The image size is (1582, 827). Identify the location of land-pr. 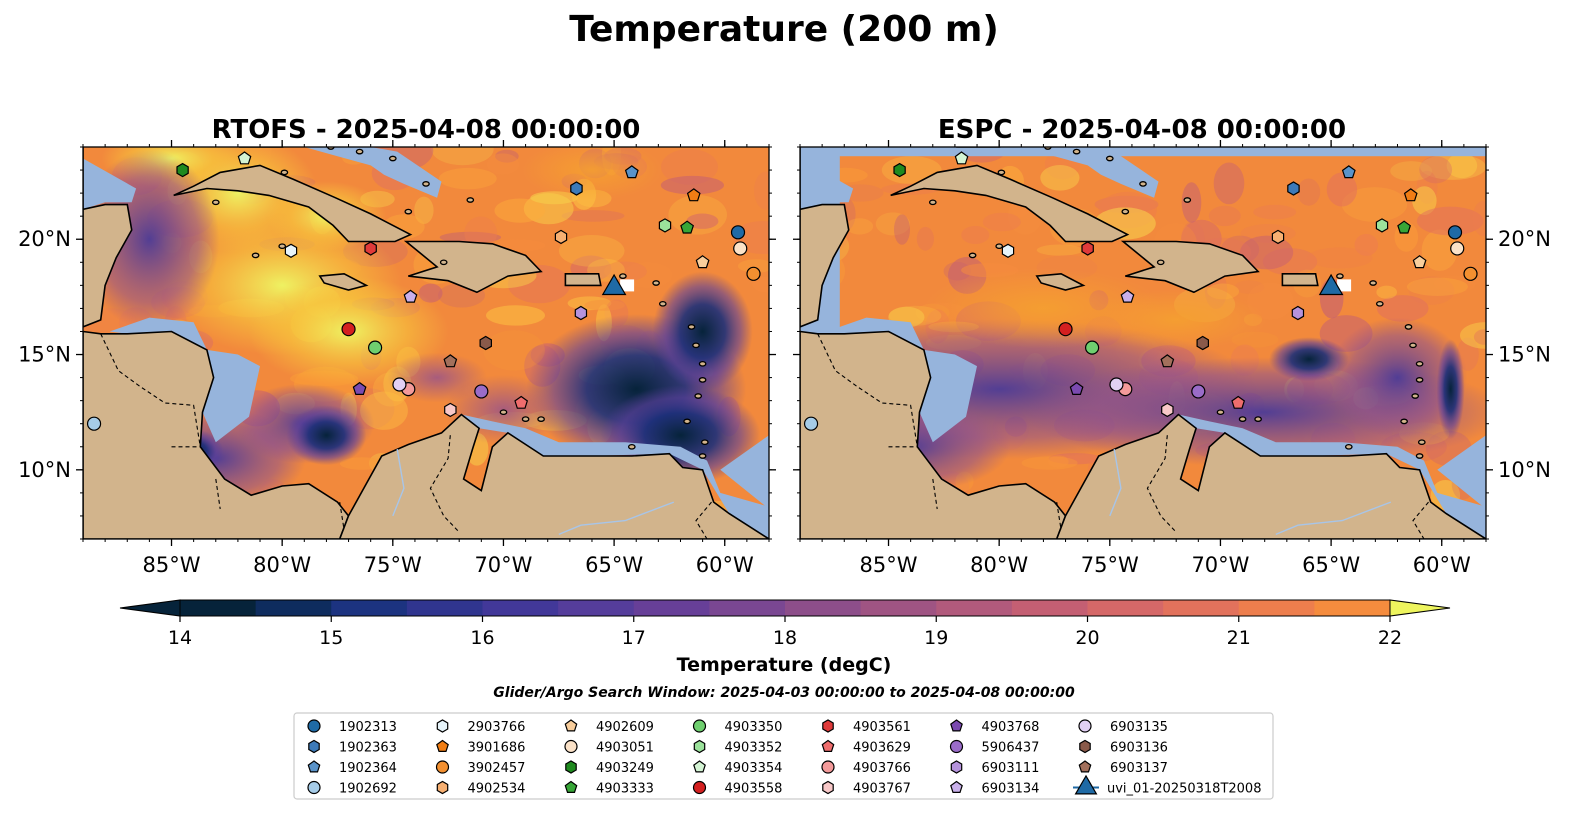
(583, 279).